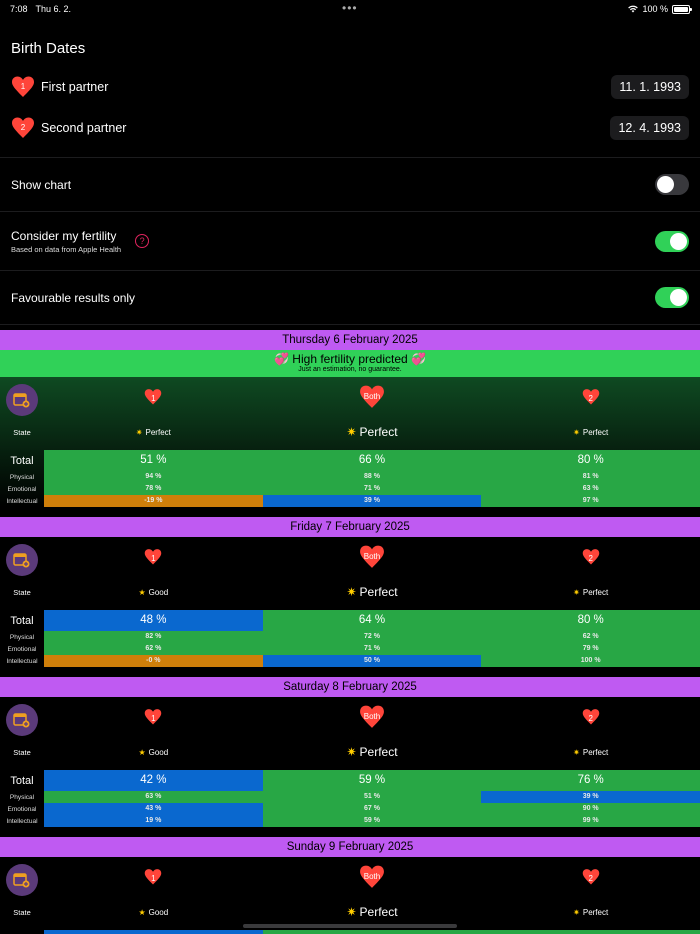 This screenshot has height=934, width=700. What do you see at coordinates (650, 86) in the screenshot?
I see `first-partner-date-picker: 11. 1. 1993` at bounding box center [650, 86].